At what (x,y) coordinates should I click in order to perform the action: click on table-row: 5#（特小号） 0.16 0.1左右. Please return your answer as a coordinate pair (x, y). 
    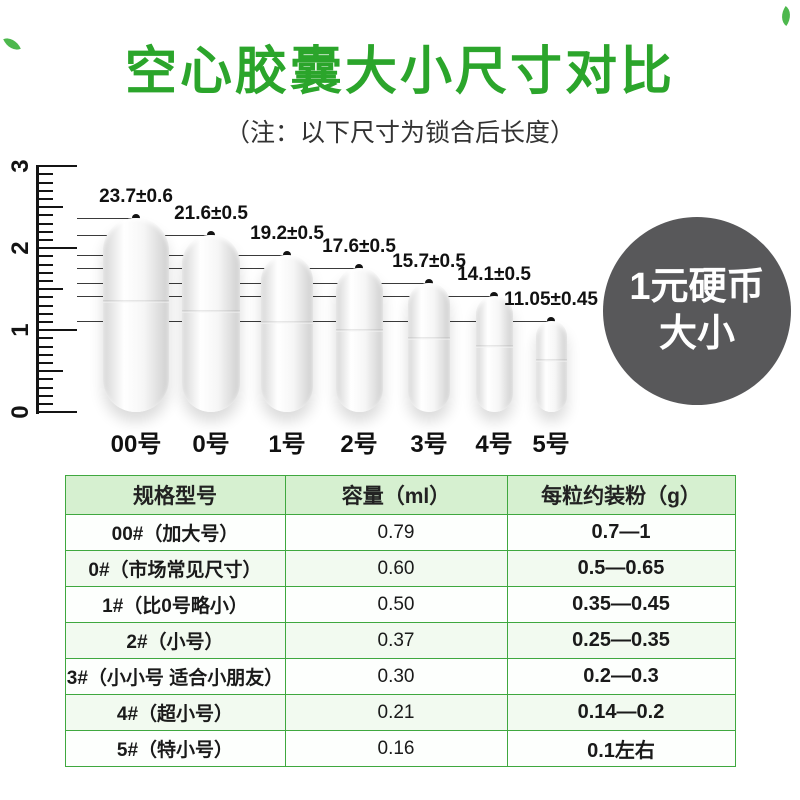
    Looking at the image, I should click on (400, 749).